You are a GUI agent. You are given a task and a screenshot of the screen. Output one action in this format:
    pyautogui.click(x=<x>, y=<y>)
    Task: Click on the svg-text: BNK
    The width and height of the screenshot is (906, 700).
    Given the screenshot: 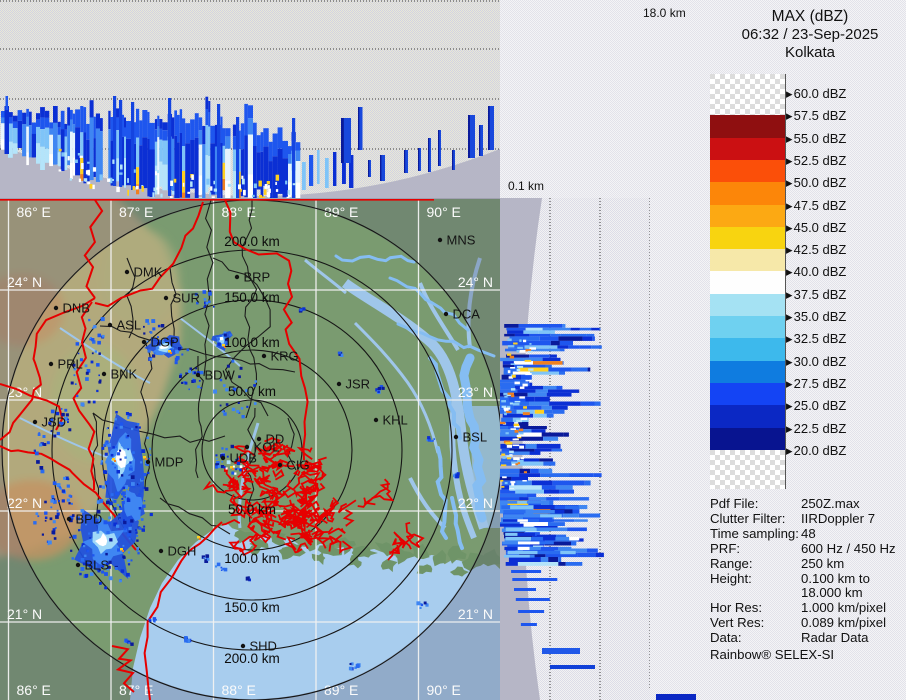 What is the action you would take?
    pyautogui.click(x=124, y=374)
    